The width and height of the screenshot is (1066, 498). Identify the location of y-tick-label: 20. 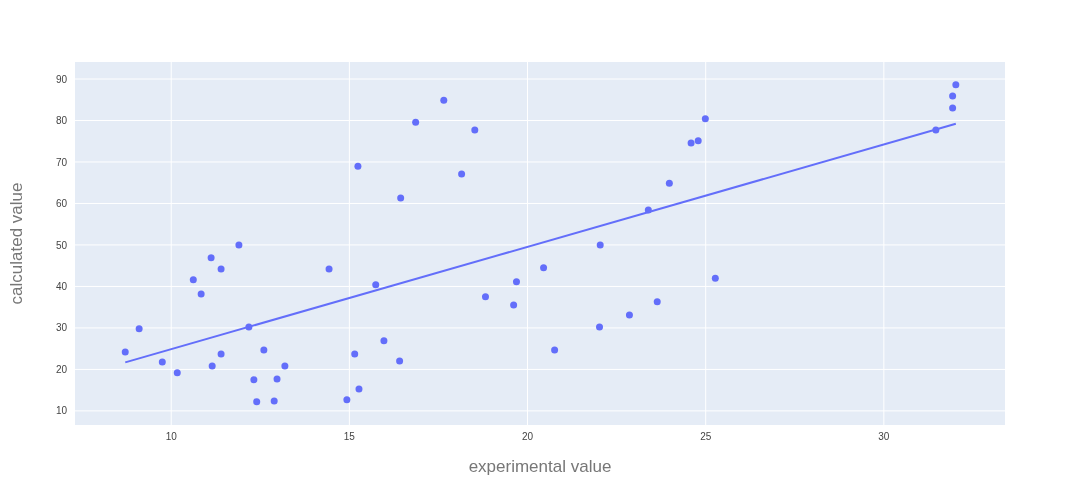
(61, 369).